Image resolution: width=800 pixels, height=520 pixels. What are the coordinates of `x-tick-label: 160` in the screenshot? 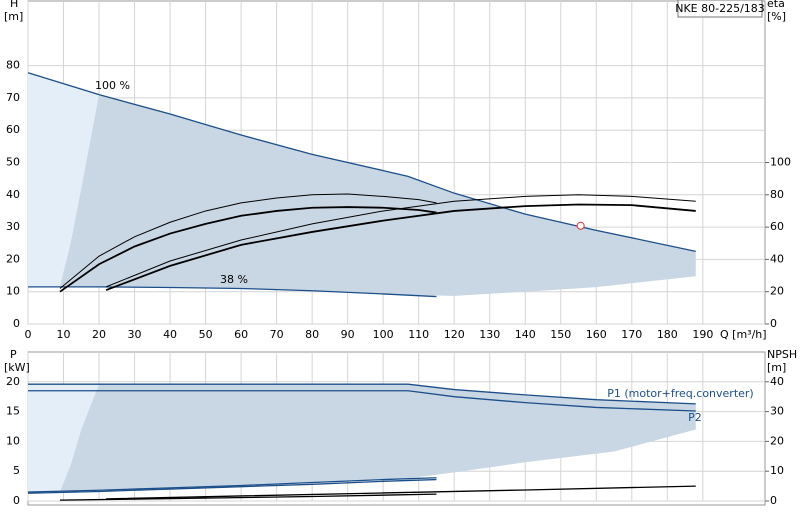 It's located at (596, 334).